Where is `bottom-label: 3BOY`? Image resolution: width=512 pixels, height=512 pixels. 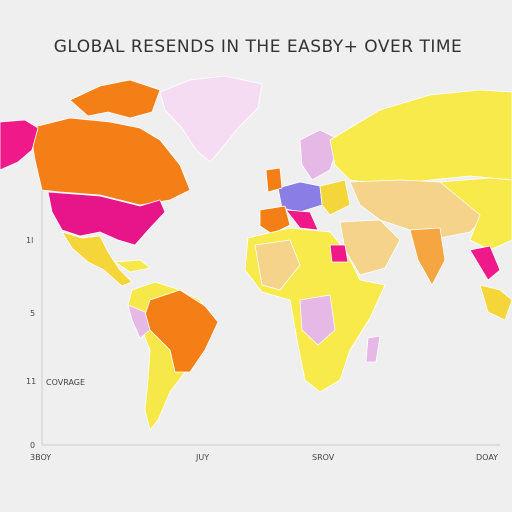
bottom-label: 3BOY is located at coordinates (40, 457).